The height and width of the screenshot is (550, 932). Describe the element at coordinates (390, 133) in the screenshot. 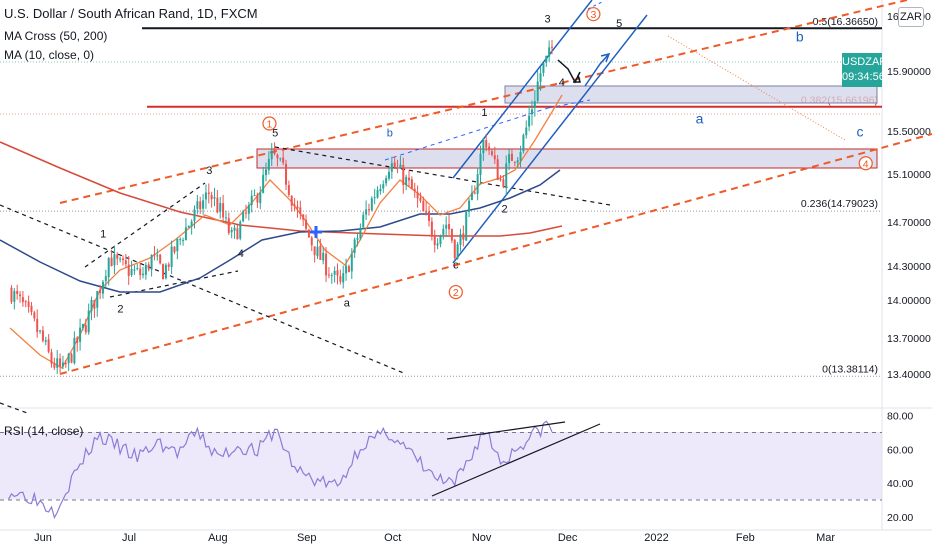

I see `wave-label: b` at that location.